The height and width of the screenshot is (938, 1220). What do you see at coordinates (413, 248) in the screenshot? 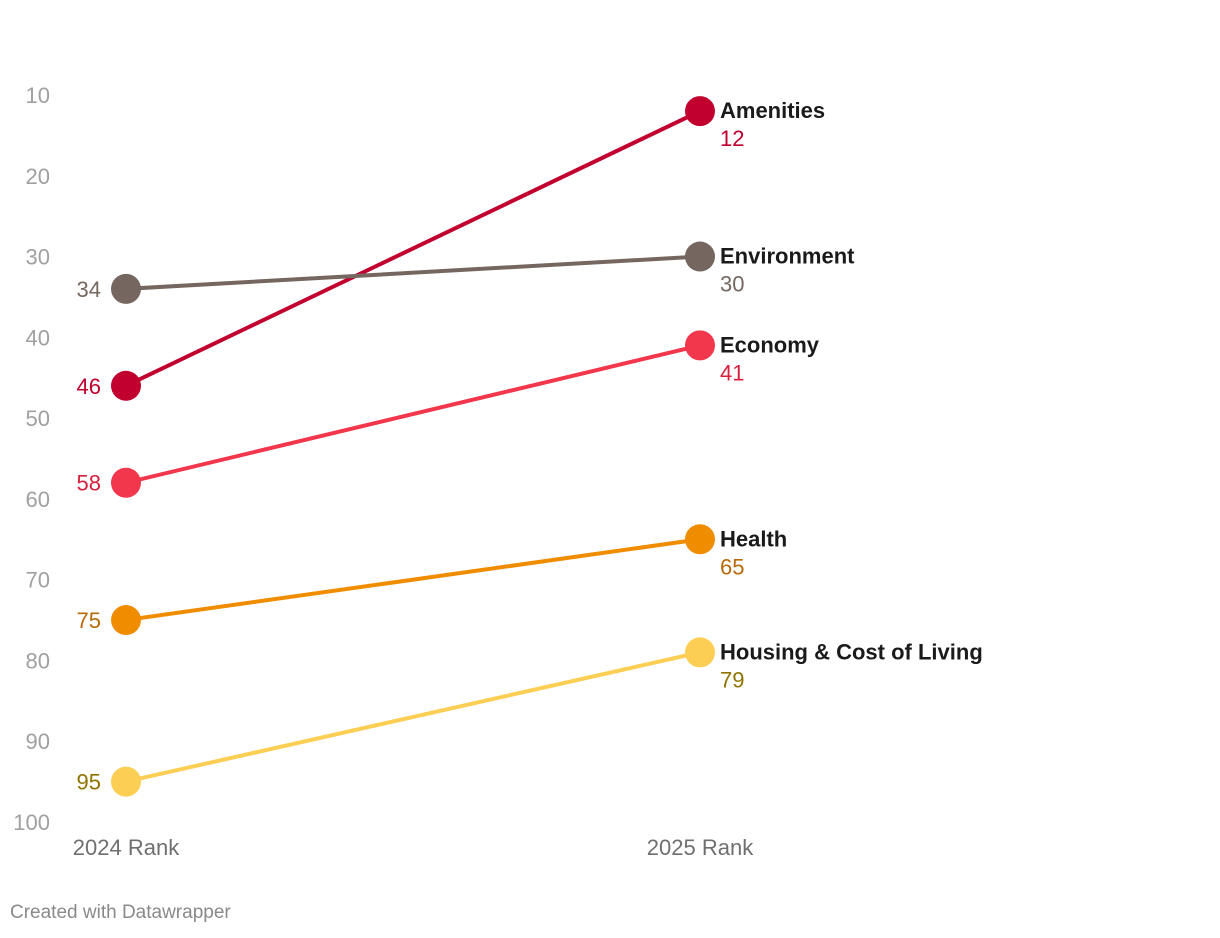
I see `series-line-amenities` at bounding box center [413, 248].